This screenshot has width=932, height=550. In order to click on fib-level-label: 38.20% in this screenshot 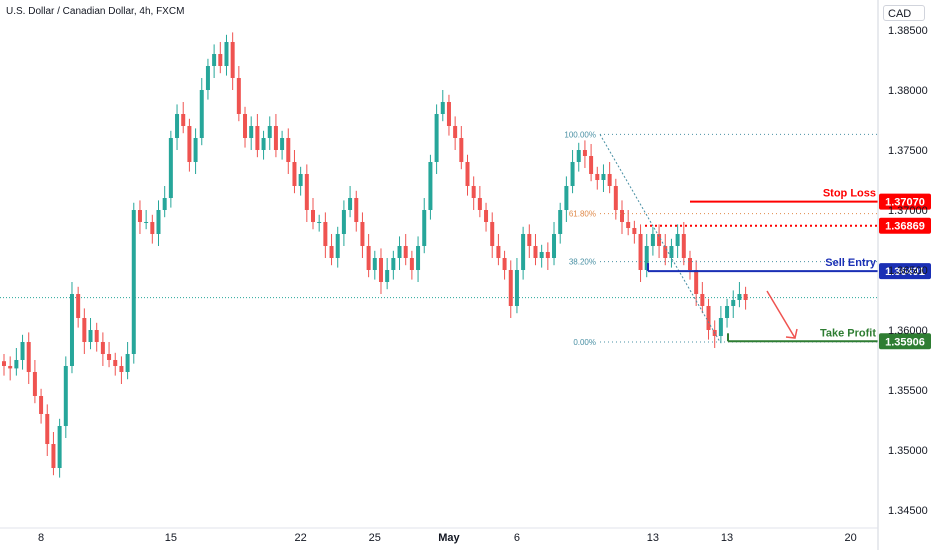, I will do `click(582, 262)`.